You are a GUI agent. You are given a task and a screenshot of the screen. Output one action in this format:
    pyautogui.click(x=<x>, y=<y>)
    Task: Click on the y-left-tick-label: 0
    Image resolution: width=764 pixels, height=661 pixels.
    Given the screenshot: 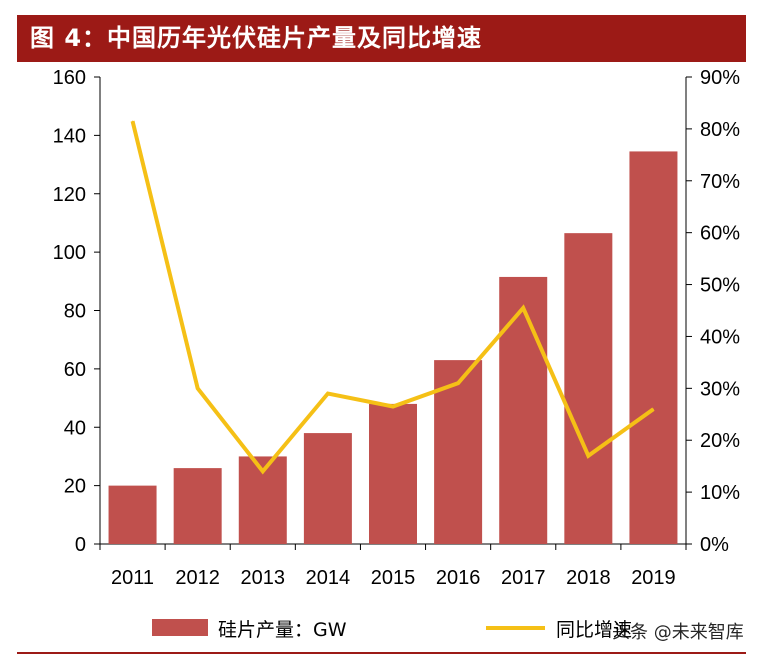 What is the action you would take?
    pyautogui.click(x=80, y=545)
    